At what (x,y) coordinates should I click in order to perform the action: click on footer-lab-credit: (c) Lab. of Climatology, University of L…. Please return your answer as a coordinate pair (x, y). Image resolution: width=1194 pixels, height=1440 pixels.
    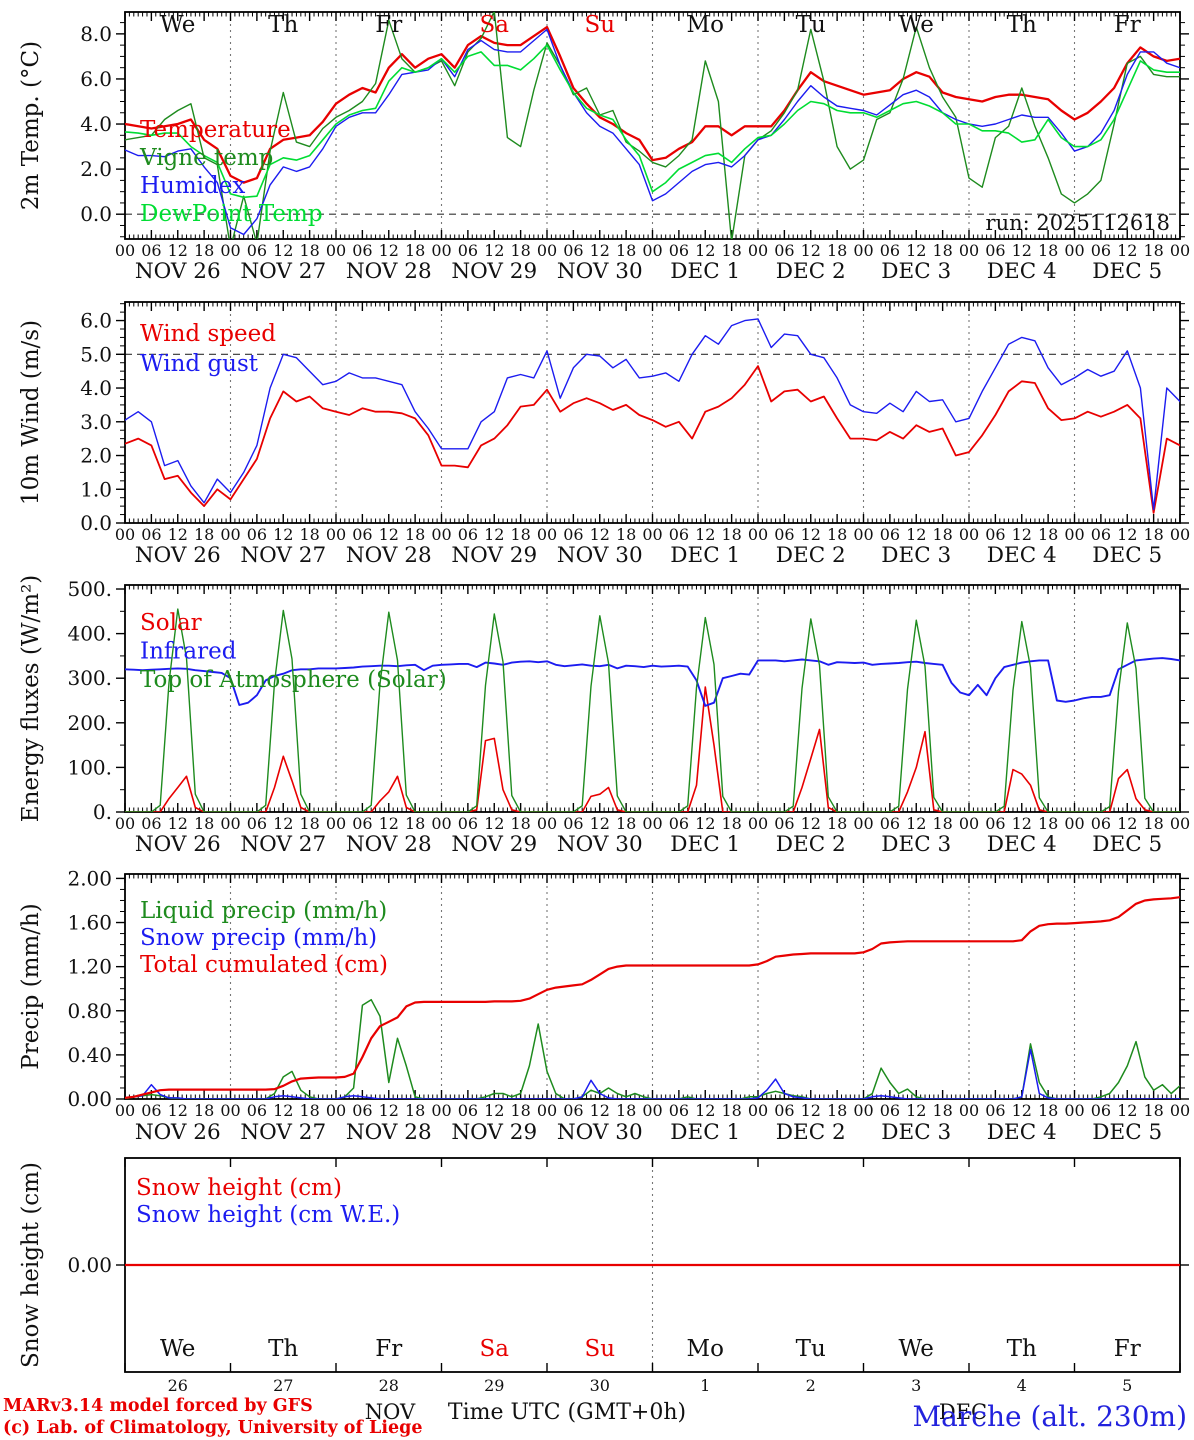
    Looking at the image, I should click on (213, 1428).